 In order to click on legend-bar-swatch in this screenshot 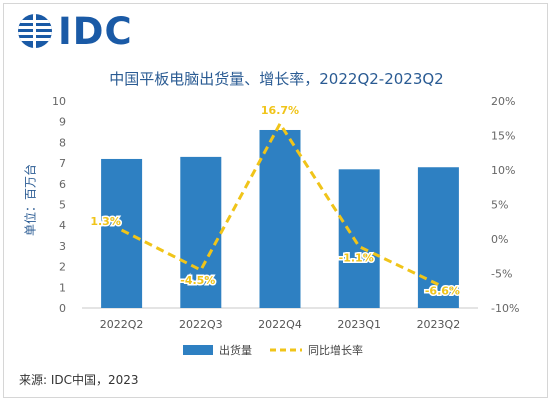, I will do `click(198, 350)`.